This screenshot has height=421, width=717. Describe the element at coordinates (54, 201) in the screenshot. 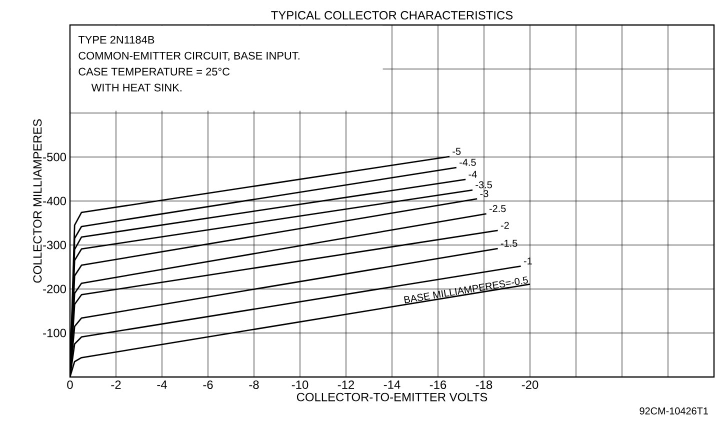

I see `y-tick-label: -400` at that location.